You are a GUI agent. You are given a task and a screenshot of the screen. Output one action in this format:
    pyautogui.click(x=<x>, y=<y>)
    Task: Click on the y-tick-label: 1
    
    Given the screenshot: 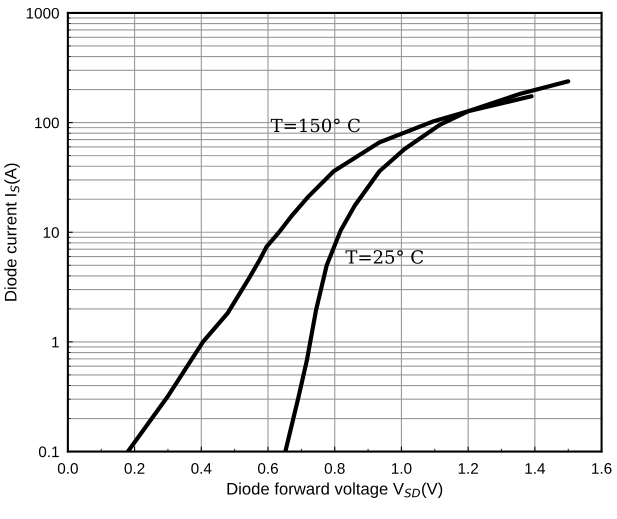 What is the action you would take?
    pyautogui.click(x=55, y=342)
    